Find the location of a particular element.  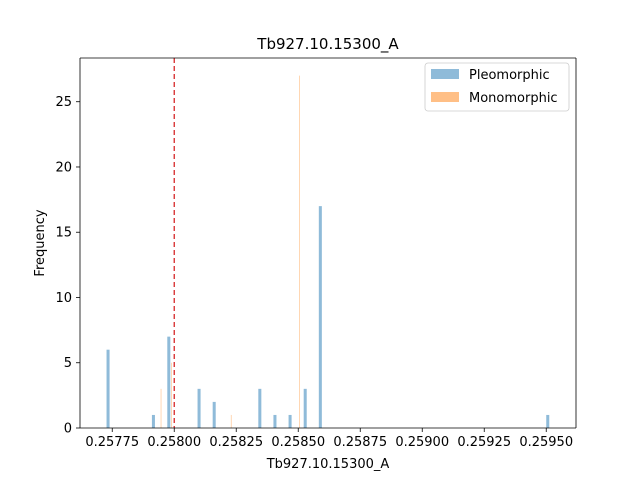

x-tick-label: 0.25925 is located at coordinates (484, 442).